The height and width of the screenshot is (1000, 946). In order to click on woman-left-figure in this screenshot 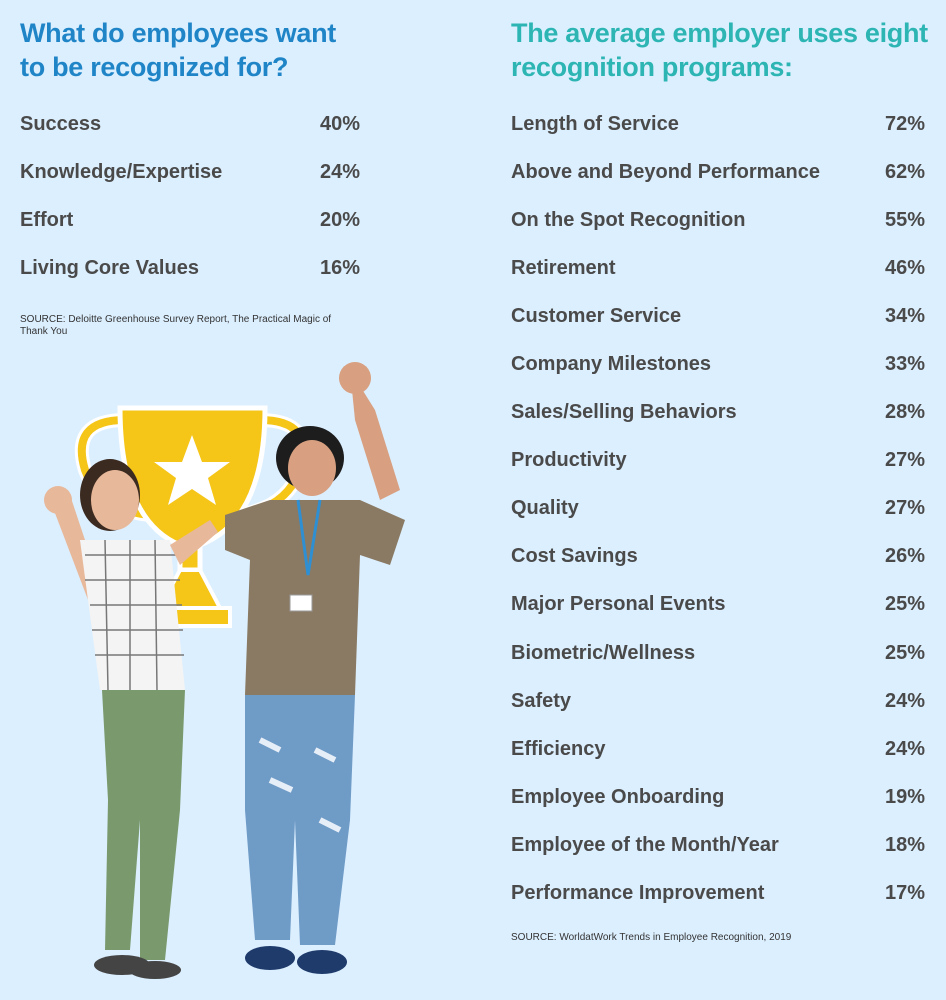, I will do `click(131, 719)`.